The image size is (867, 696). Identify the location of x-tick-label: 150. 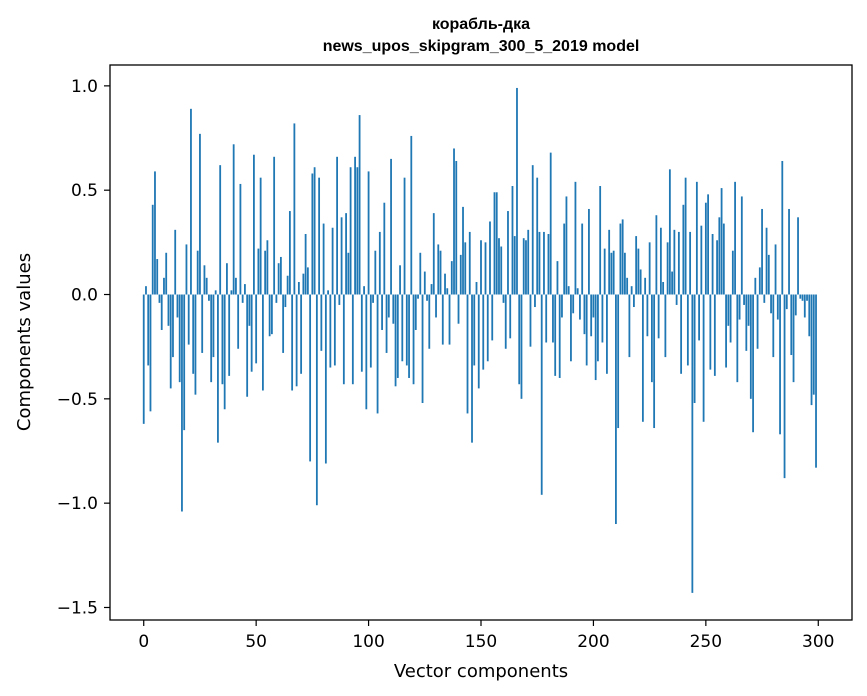
(481, 642).